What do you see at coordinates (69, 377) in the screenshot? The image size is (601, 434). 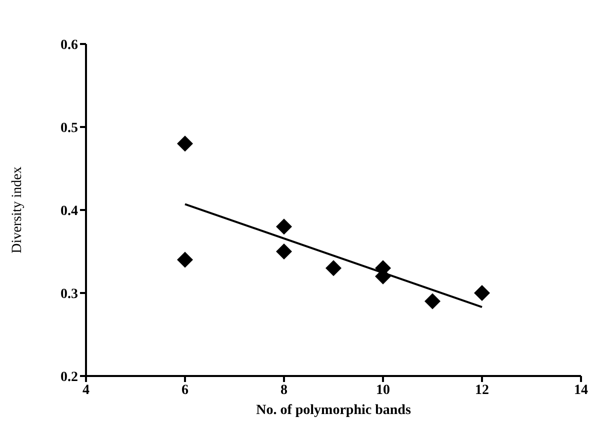 I see `y-tick-label: 0.2` at bounding box center [69, 377].